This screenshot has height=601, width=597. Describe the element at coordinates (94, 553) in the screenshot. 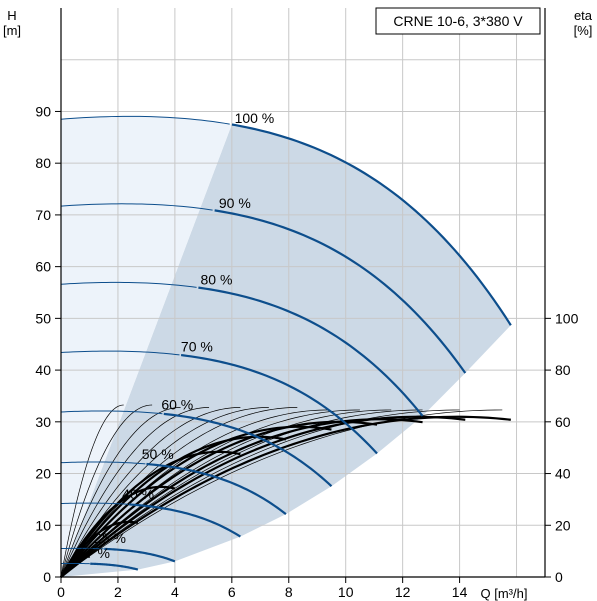

I see `speed-label: 17 %` at that location.